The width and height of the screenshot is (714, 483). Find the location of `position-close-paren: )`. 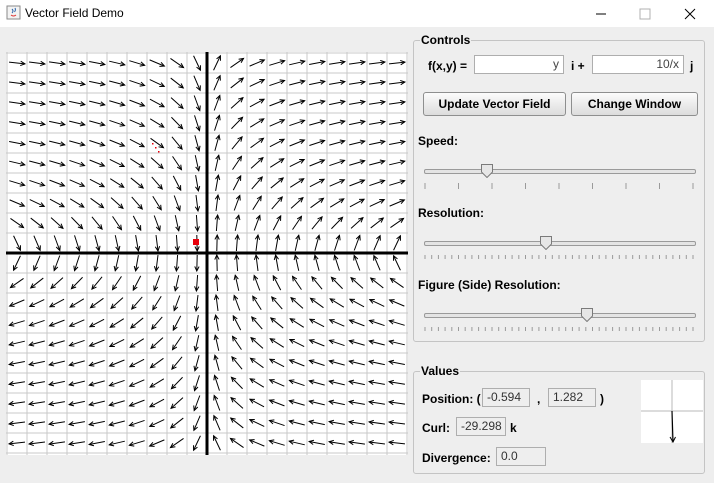

position-close-paren: ) is located at coordinates (602, 399).